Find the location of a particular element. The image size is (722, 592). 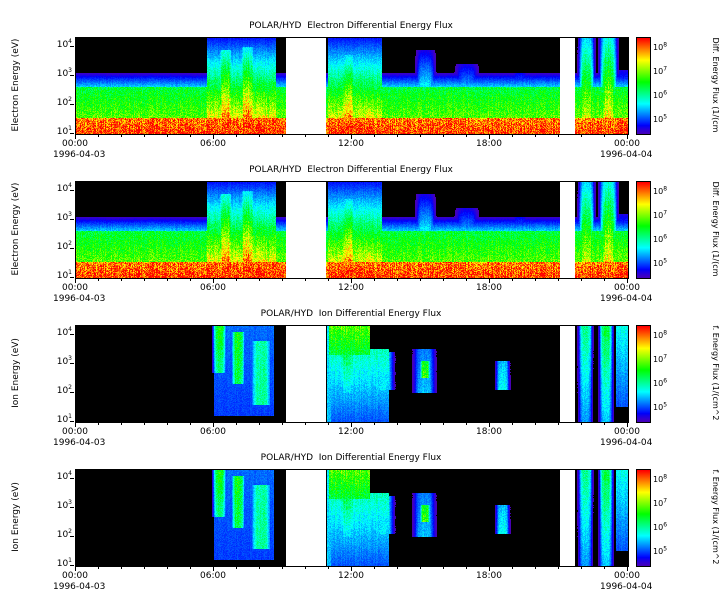

y-axis-label: Electron Energy (eV) is located at coordinates (16, 229).